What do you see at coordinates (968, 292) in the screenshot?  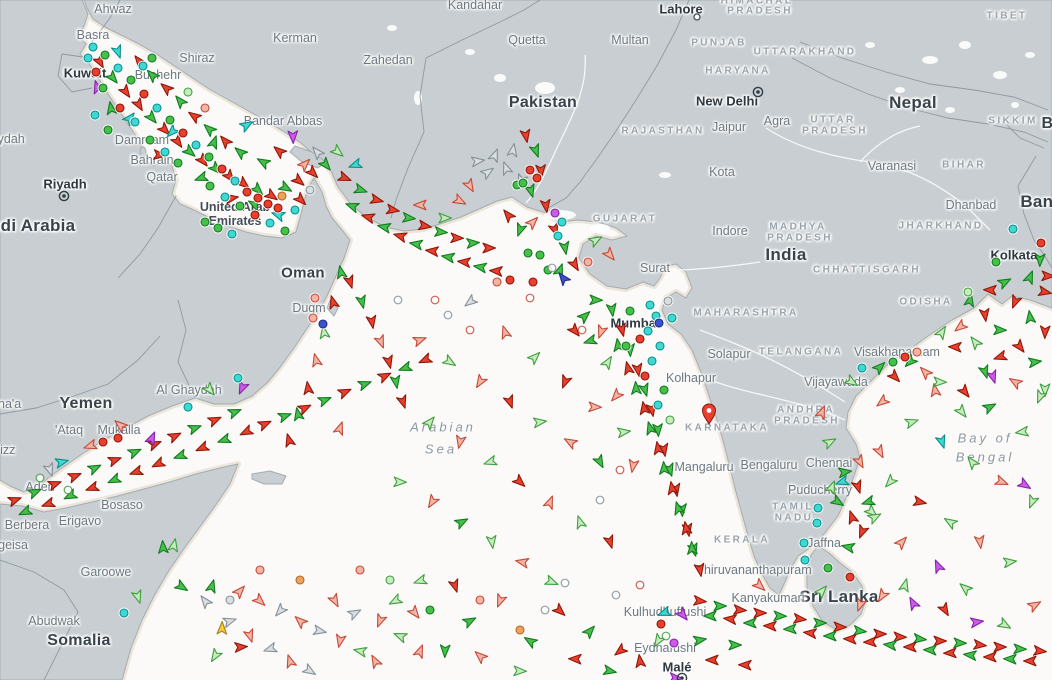 I see `vessel-dot-cargo-pale` at bounding box center [968, 292].